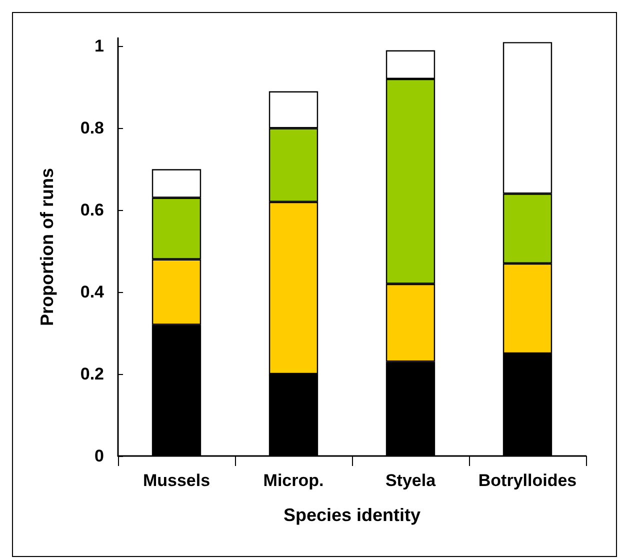 This screenshot has width=621, height=560. Describe the element at coordinates (99, 456) in the screenshot. I see `y-tick-label: 0` at that location.